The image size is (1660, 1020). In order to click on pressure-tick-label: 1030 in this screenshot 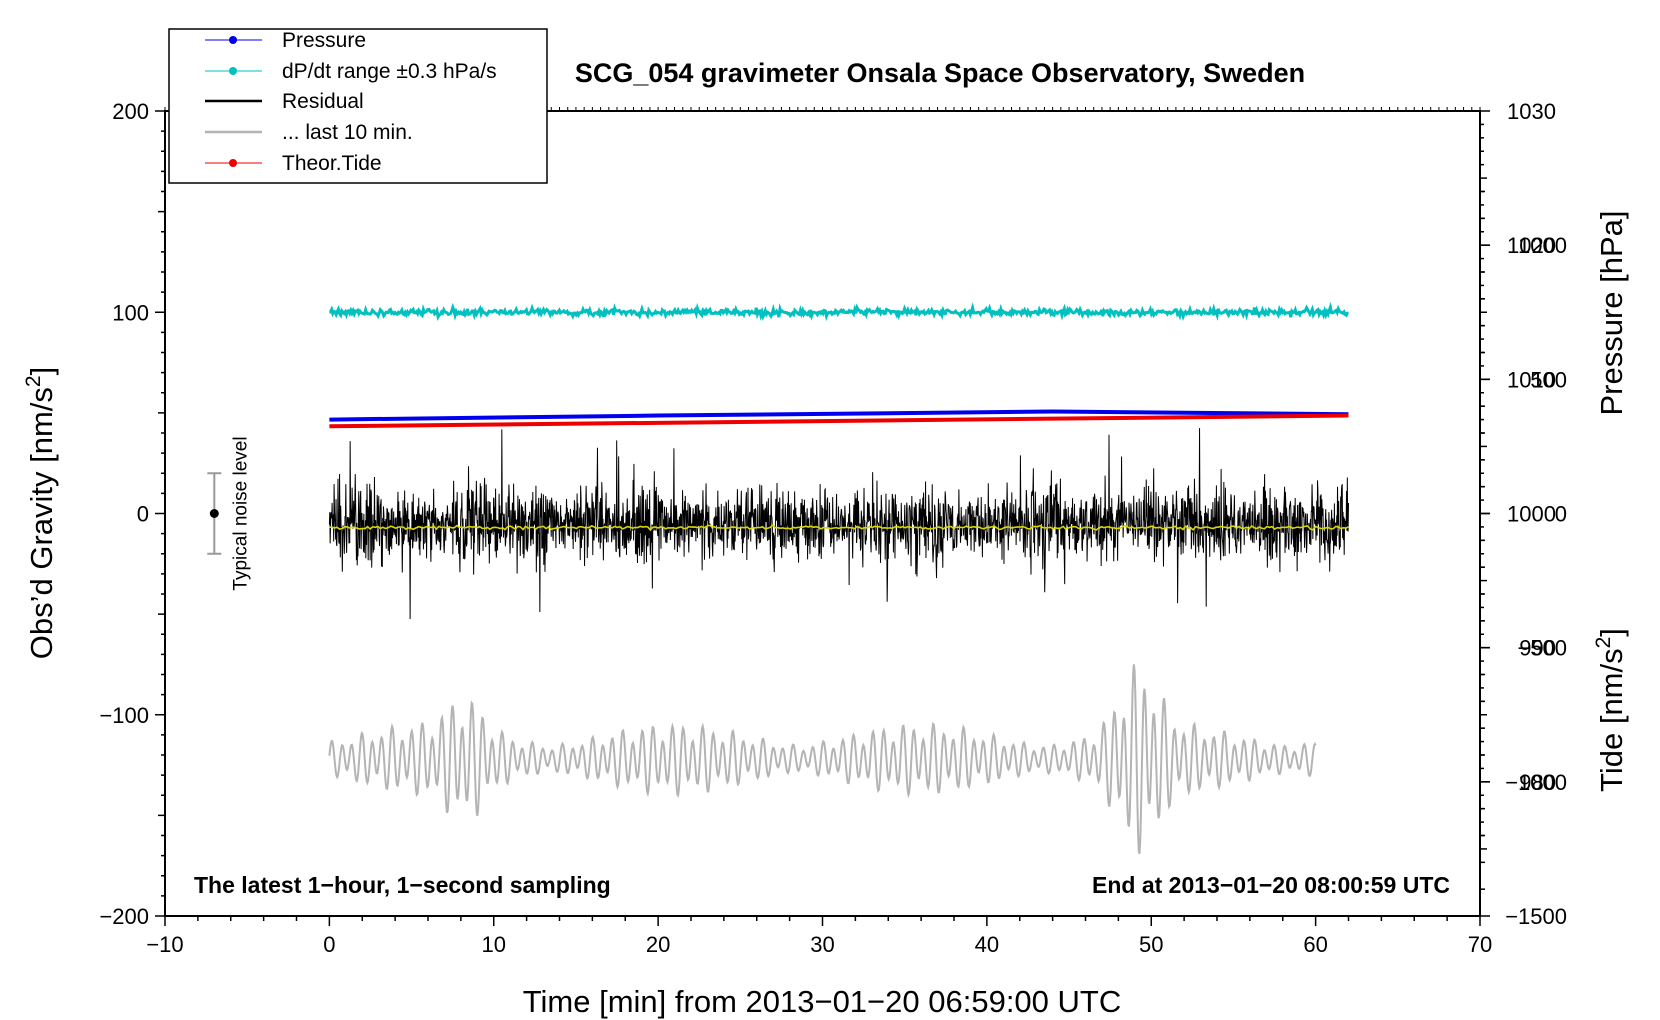, I will do `click(1531, 111)`.